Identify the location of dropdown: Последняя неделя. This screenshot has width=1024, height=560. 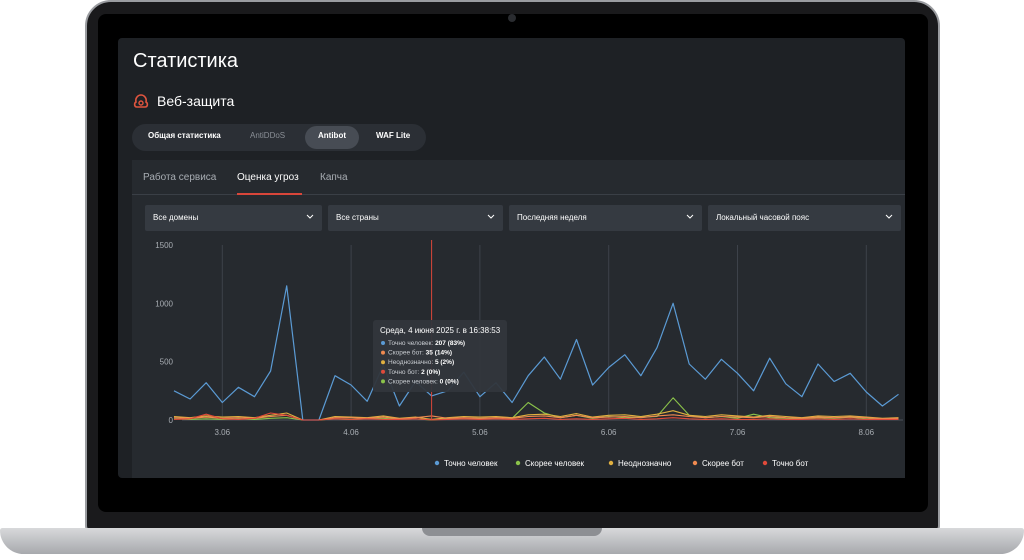
(605, 218).